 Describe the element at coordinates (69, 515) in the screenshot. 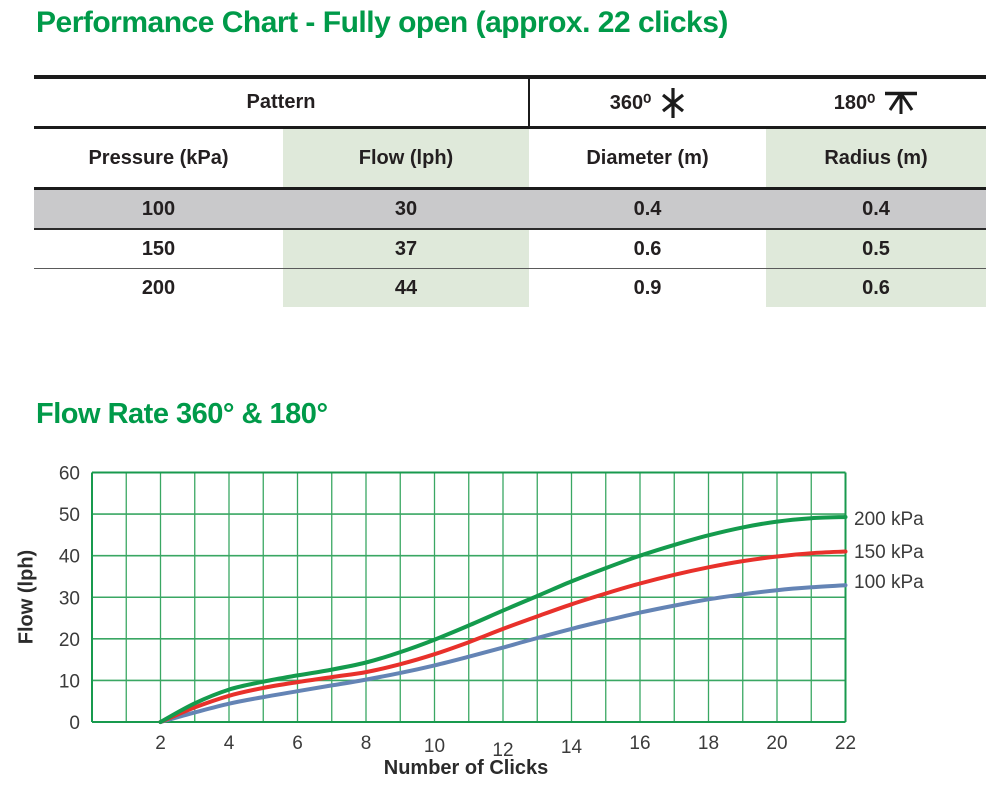

I see `svg-text: 50` at that location.